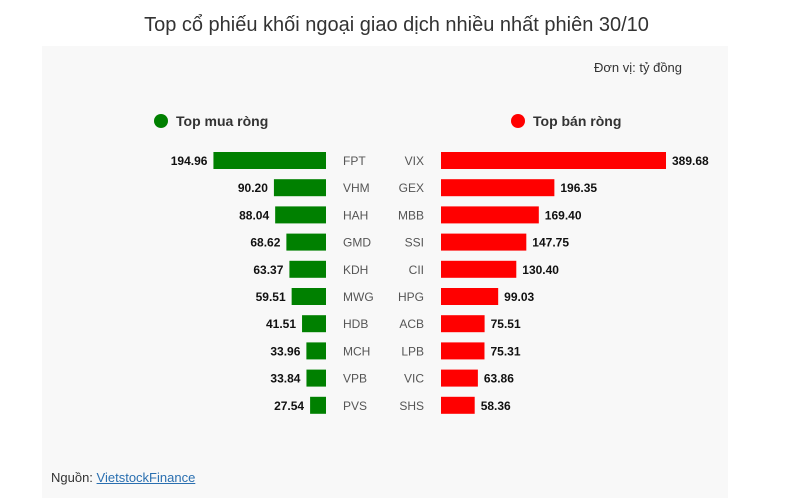 The image size is (793, 498). What do you see at coordinates (498, 188) in the screenshot?
I see `sell-bar-gex` at bounding box center [498, 188].